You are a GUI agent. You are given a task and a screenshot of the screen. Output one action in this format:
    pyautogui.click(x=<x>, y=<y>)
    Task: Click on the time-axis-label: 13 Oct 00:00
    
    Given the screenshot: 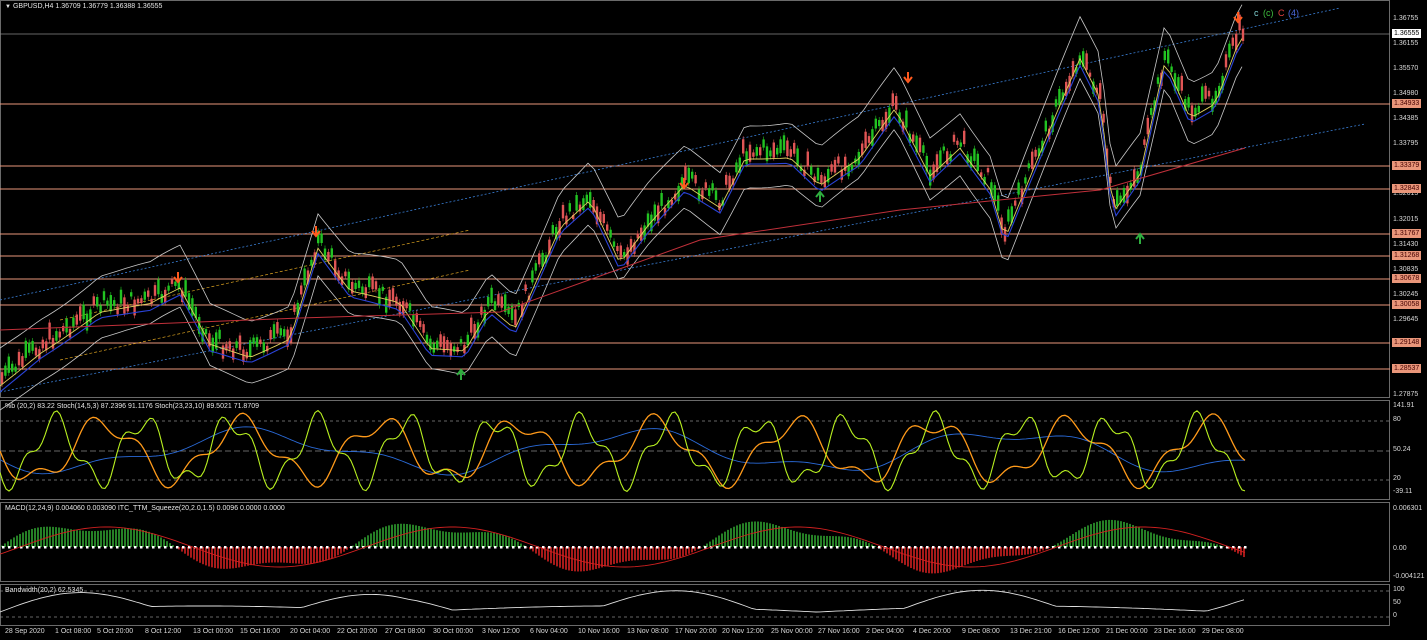 What is the action you would take?
    pyautogui.click(x=213, y=631)
    